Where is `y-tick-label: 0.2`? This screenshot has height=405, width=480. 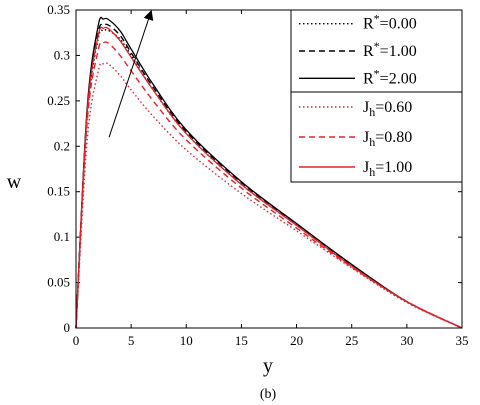 y-tick-label: 0.2 is located at coordinates (62, 145).